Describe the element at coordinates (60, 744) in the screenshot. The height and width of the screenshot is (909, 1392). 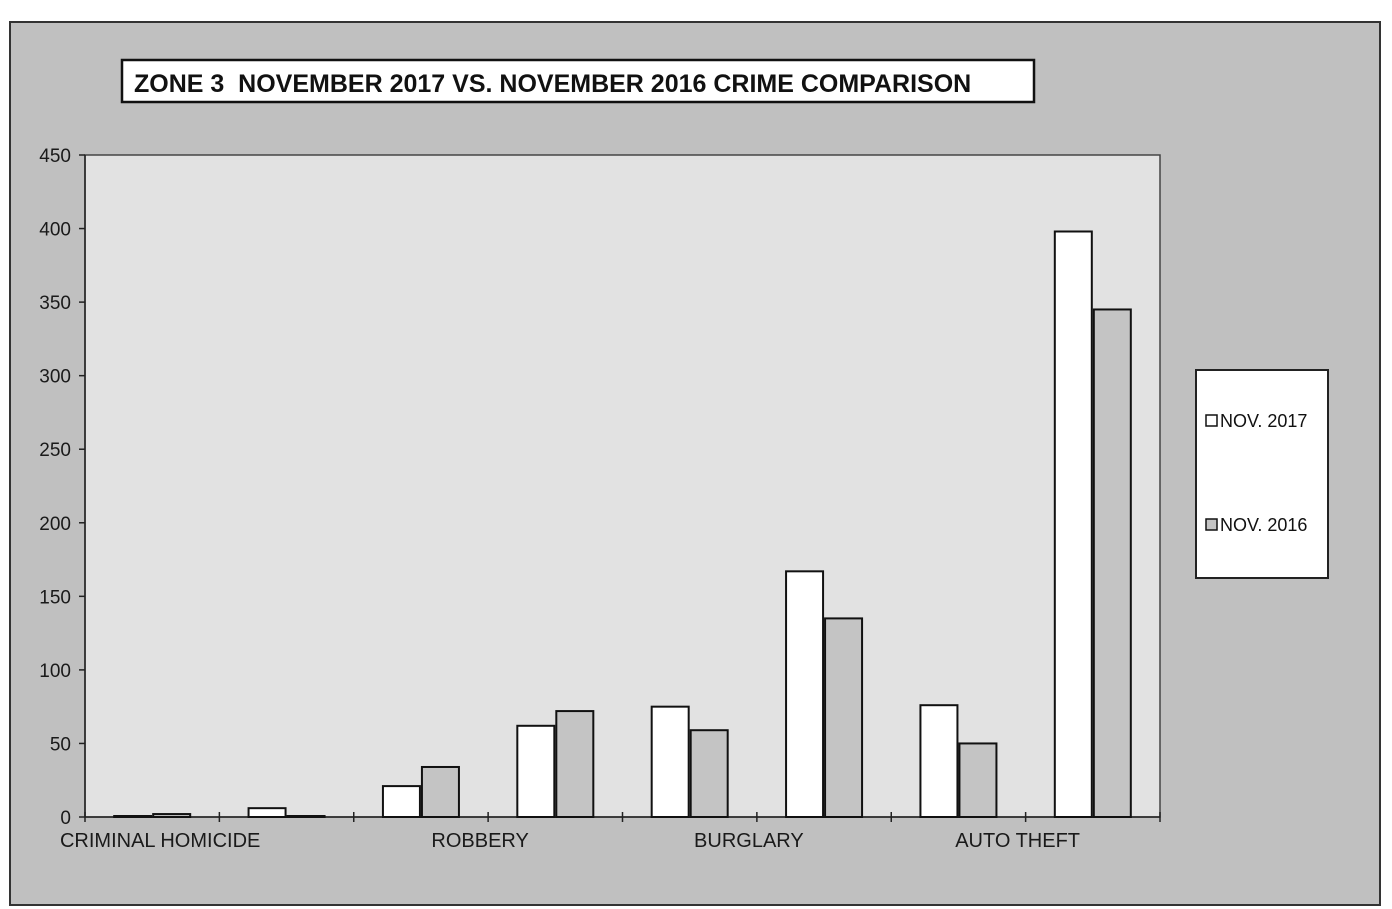
I see `y-tick-label: 50` at that location.